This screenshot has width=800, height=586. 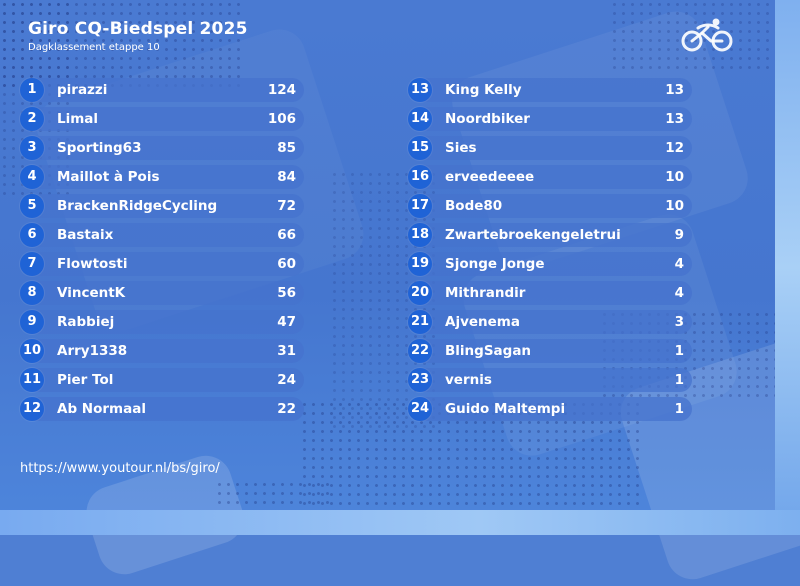 I want to click on rank-badge: 11, so click(x=32, y=380).